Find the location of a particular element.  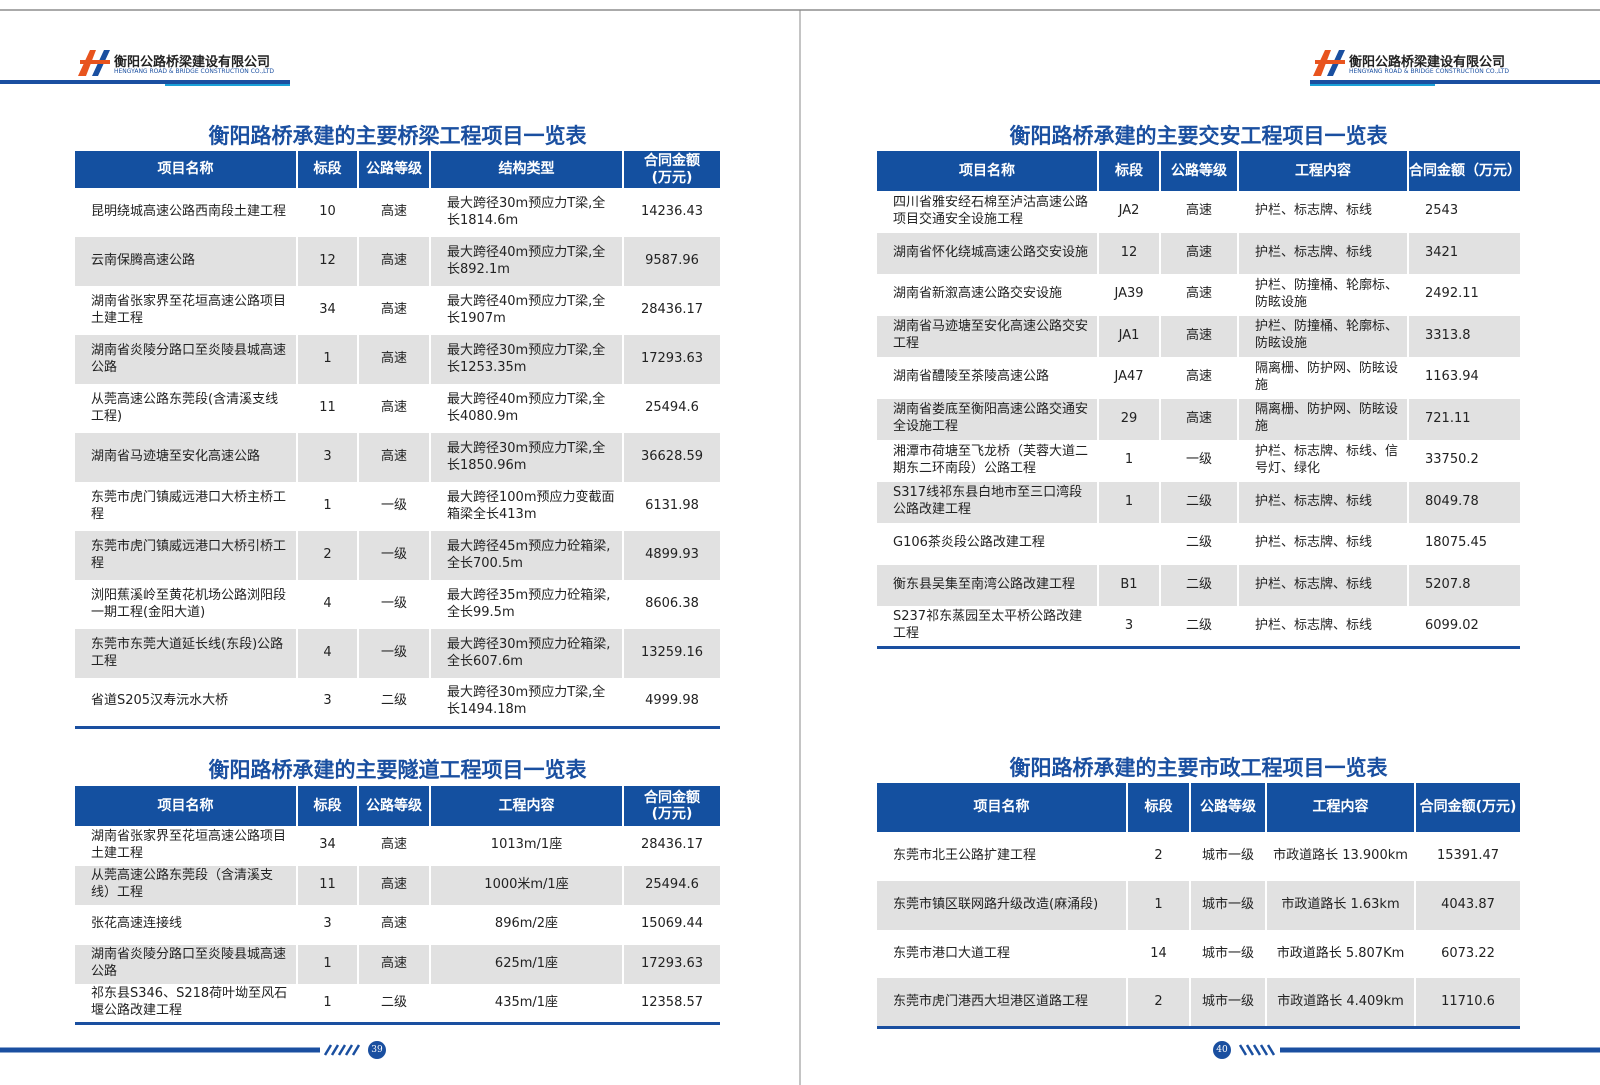

table-cell: 8606.38 is located at coordinates (671, 604).